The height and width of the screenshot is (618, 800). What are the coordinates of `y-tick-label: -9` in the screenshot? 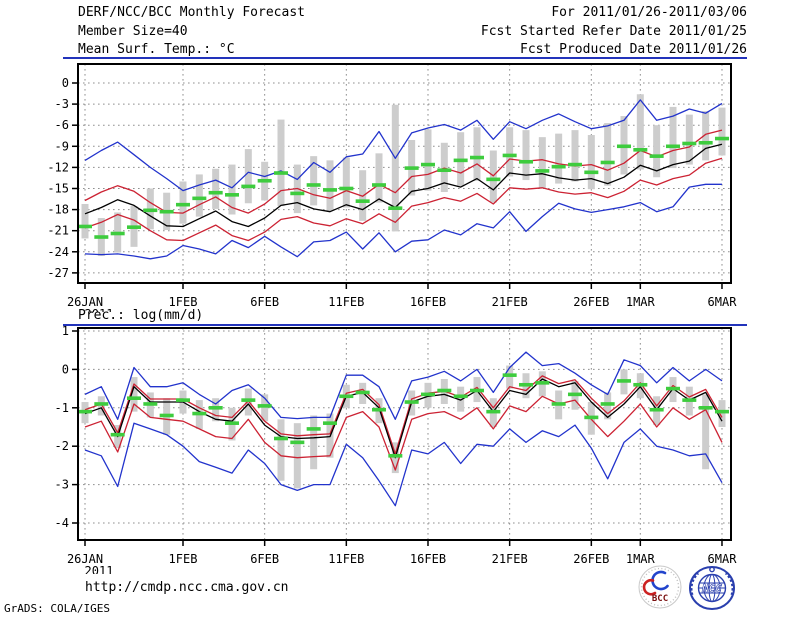 It's located at (62, 146).